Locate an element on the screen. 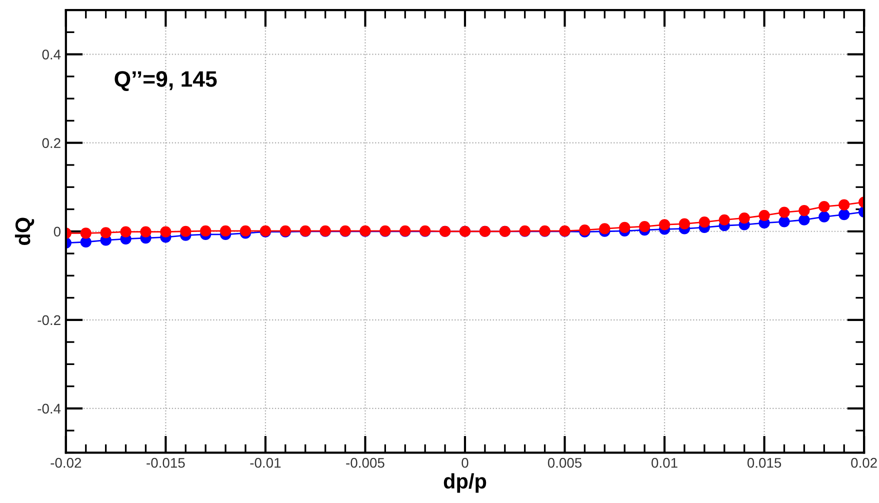 This screenshot has width=879, height=503. x-tick-label: 0.02 is located at coordinates (864, 463).